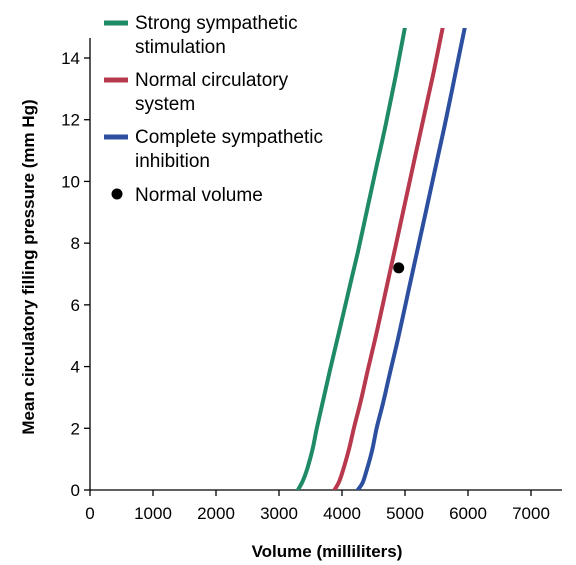 Image resolution: width=576 pixels, height=565 pixels. I want to click on y-tick-label: 12, so click(70, 120).